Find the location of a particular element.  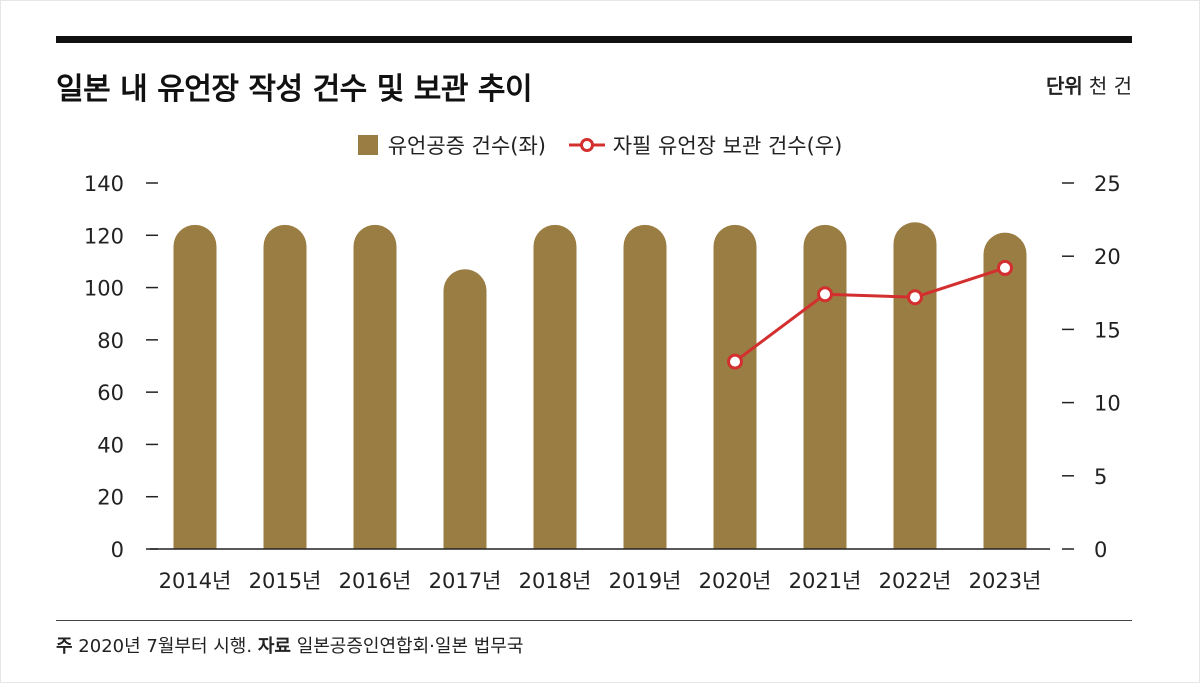

legend: 유언공증 건수(좌) 자필 유언장 보관 건수(우) is located at coordinates (600, 145).